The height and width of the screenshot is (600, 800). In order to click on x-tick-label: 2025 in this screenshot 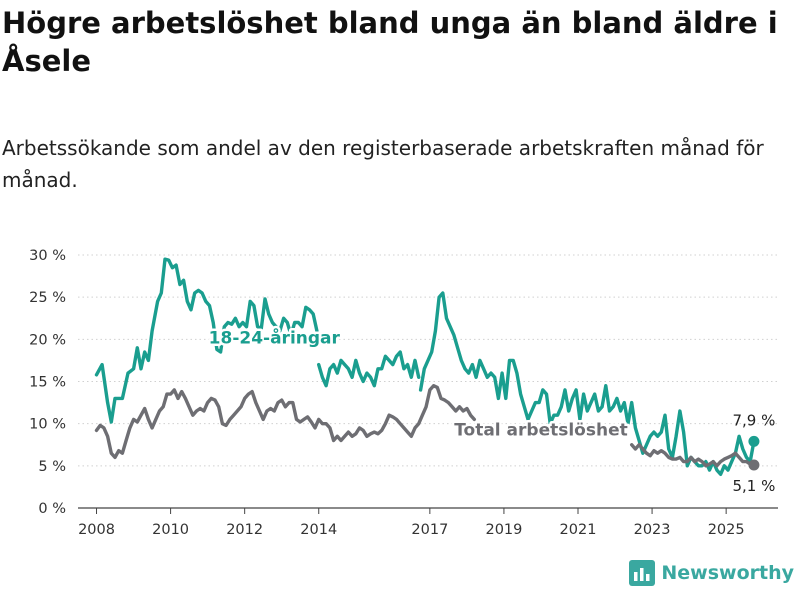, I will do `click(726, 530)`.